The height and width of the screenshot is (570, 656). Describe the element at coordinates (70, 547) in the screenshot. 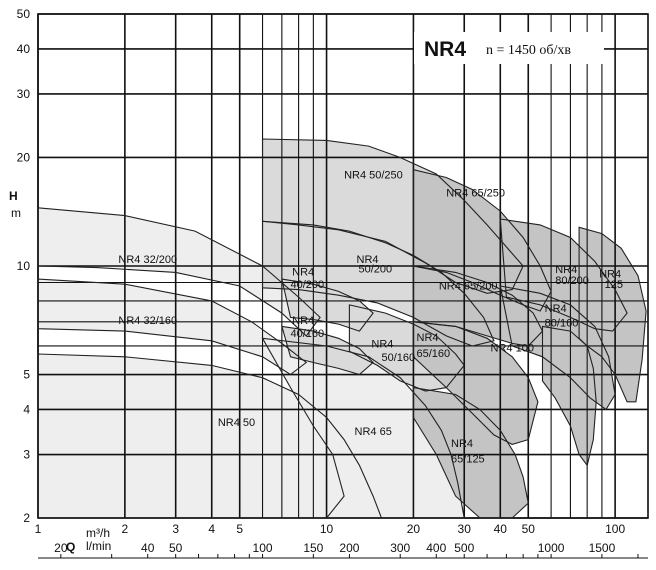

I see `x-axis-label-q: Q` at that location.